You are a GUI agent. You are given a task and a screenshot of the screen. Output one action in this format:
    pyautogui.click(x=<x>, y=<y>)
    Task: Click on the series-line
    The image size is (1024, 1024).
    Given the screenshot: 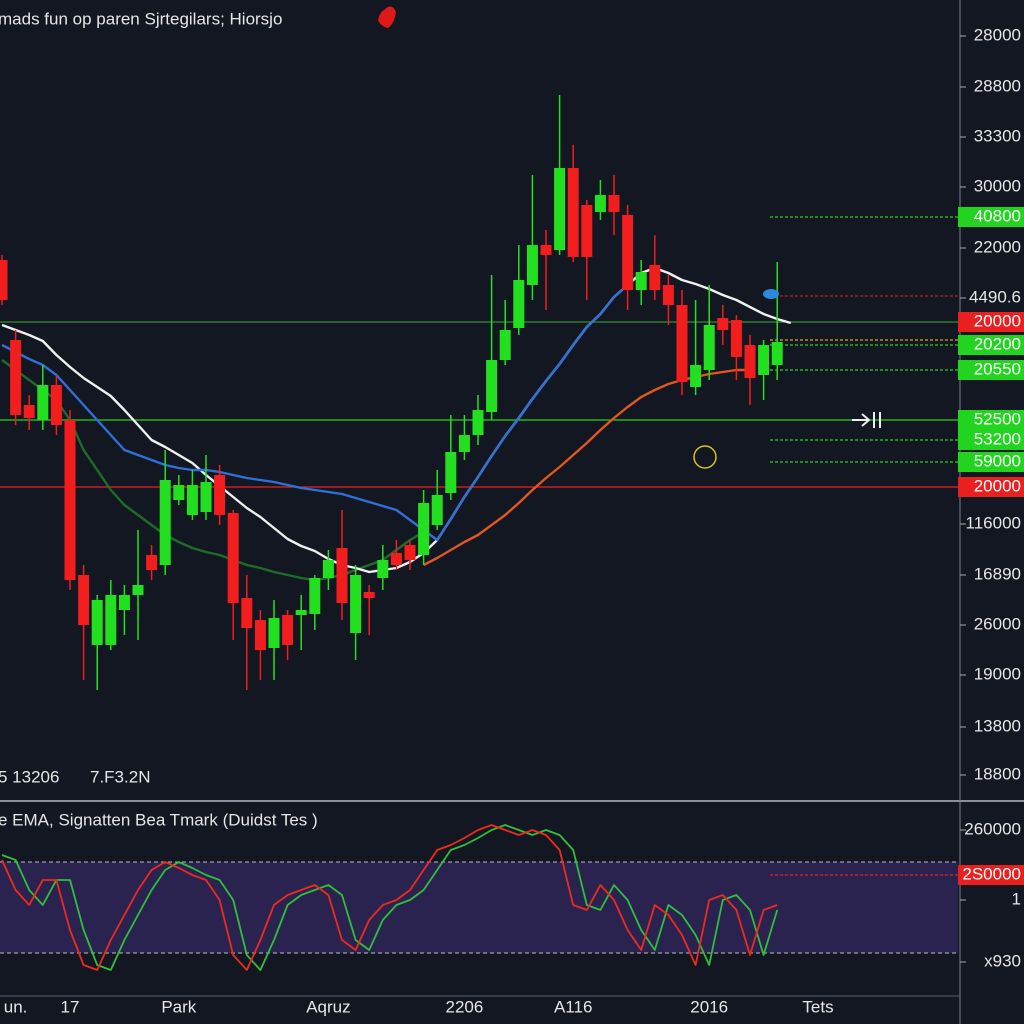 What is the action you would take?
    pyautogui.click(x=389, y=897)
    